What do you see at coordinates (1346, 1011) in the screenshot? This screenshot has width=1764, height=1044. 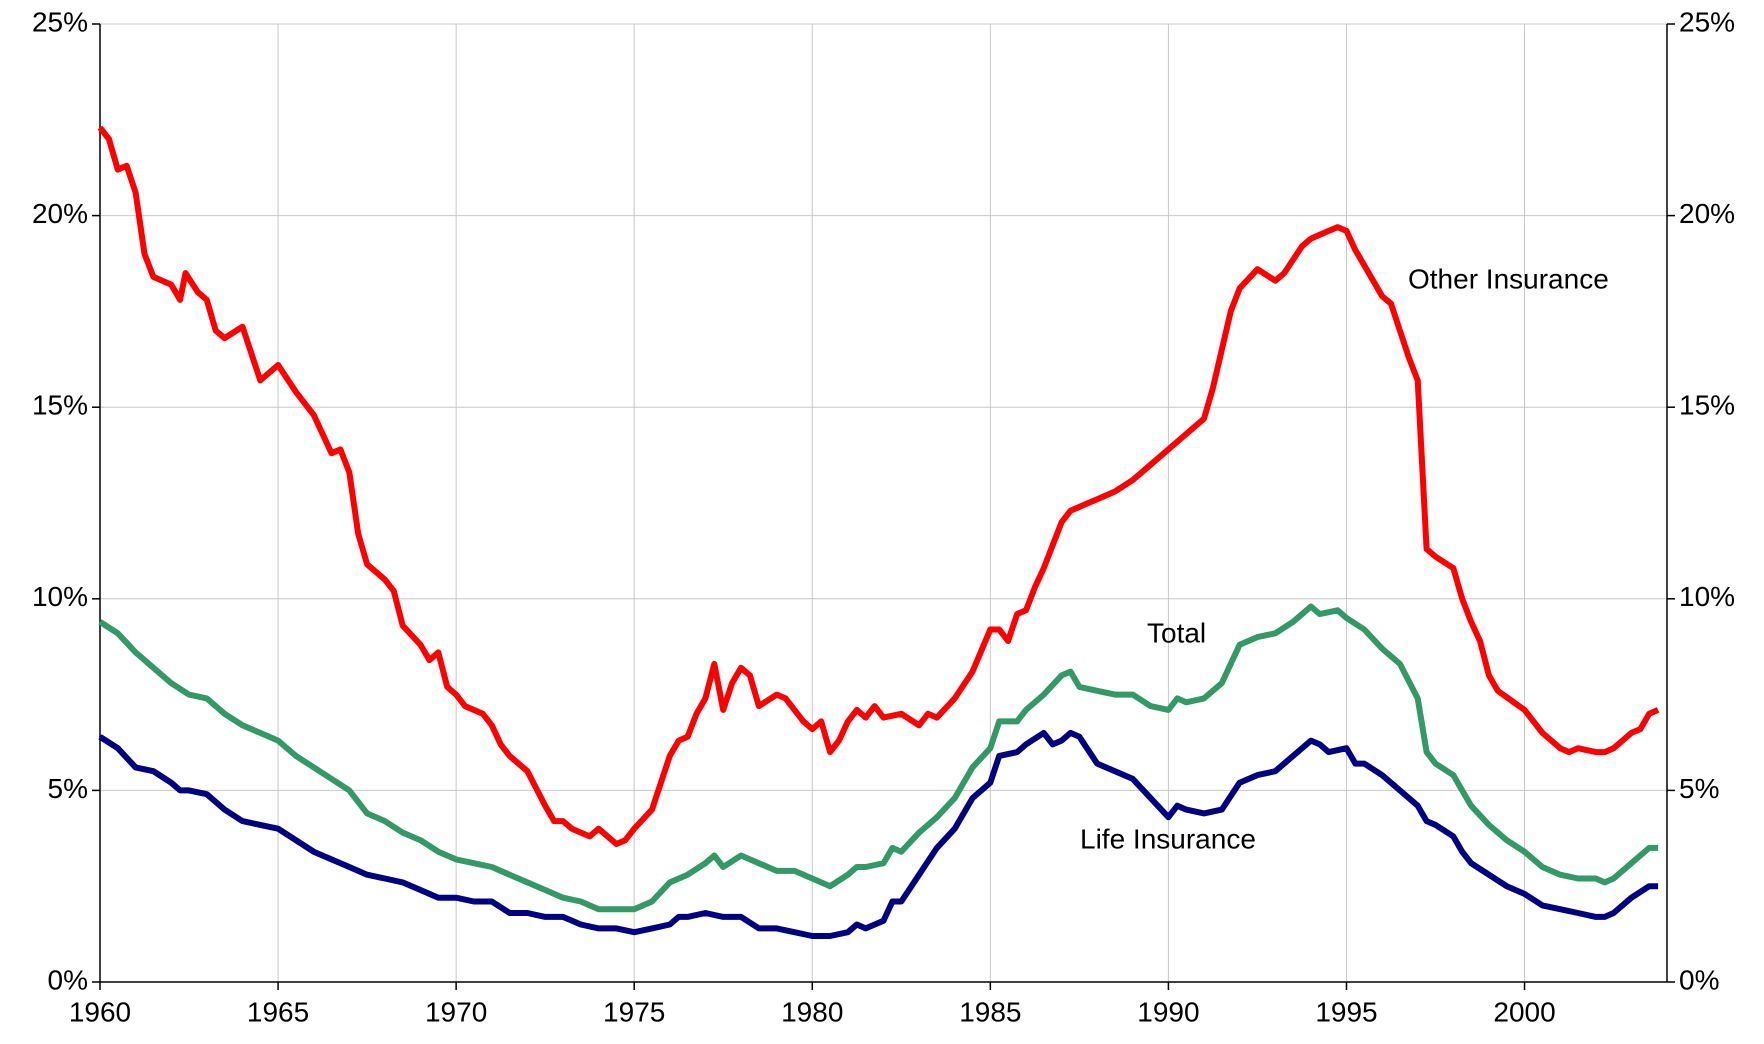 I see `x-tick-label: 1995` at bounding box center [1346, 1011].